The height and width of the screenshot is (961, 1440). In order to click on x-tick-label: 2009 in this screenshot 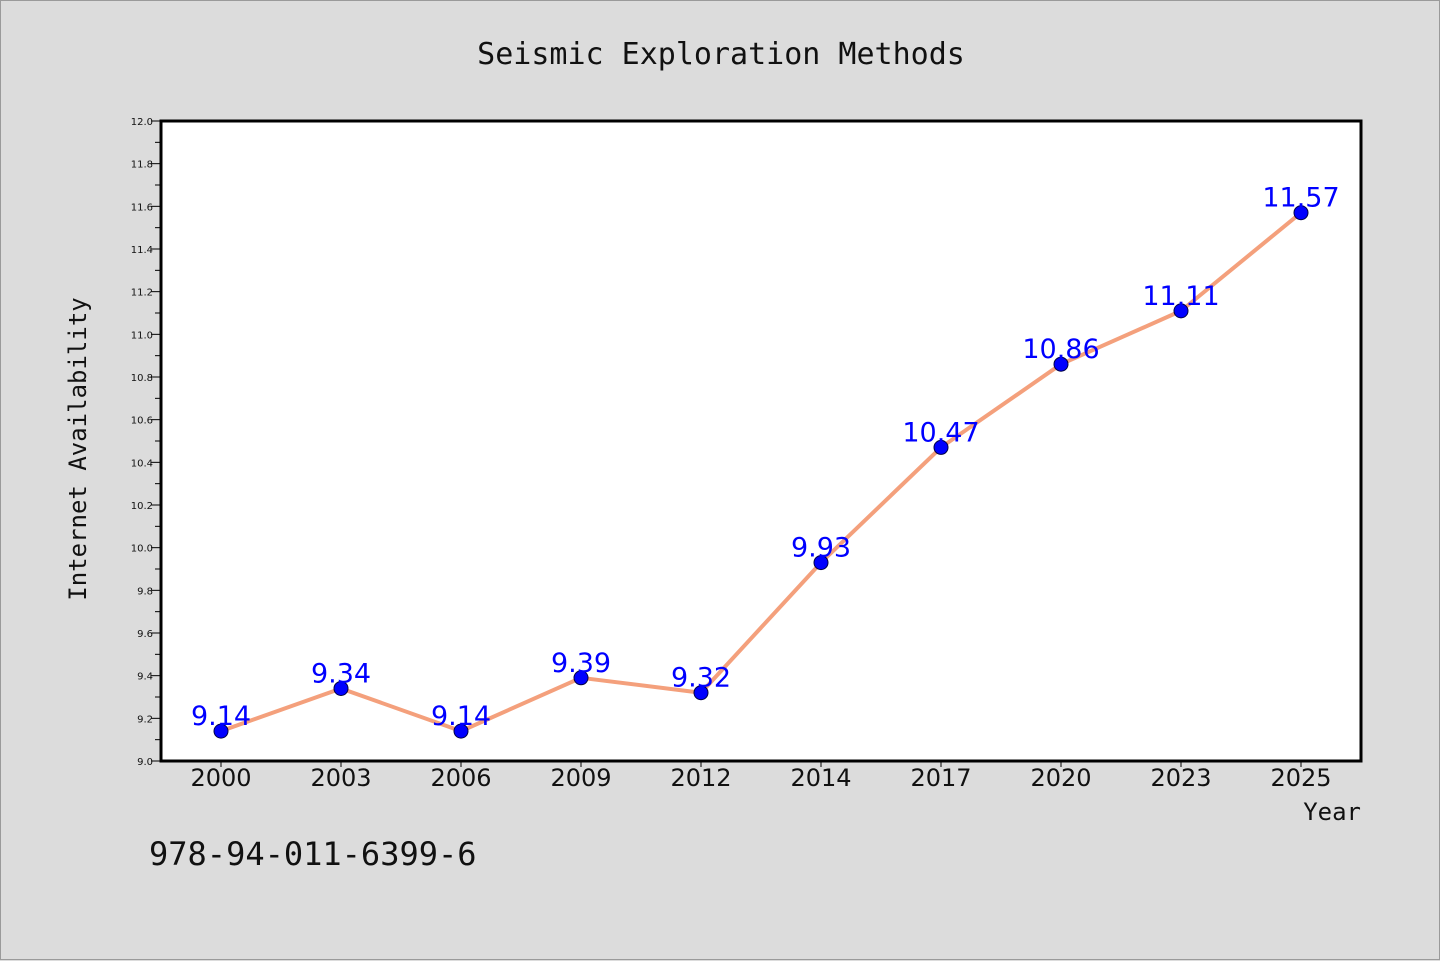, I will do `click(580, 778)`.